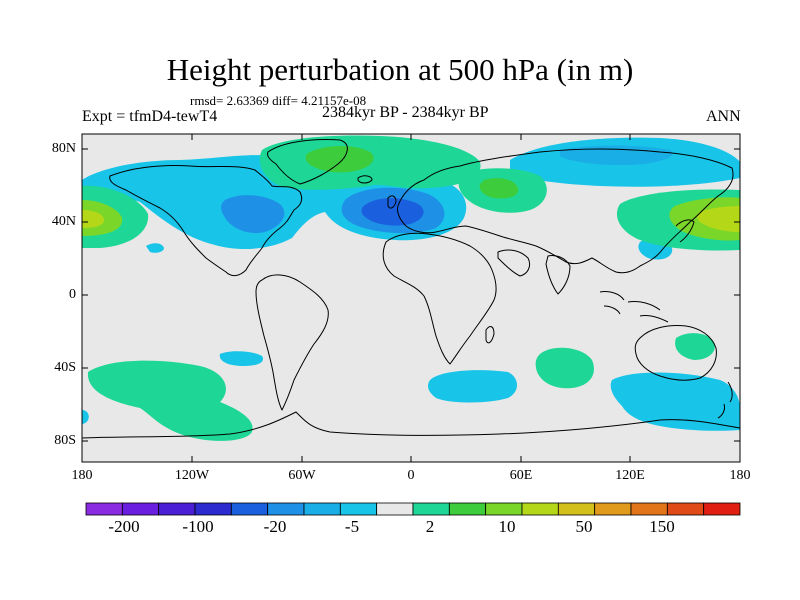 The height and width of the screenshot is (600, 800). I want to click on lon-tick-60e: 60E, so click(521, 475).